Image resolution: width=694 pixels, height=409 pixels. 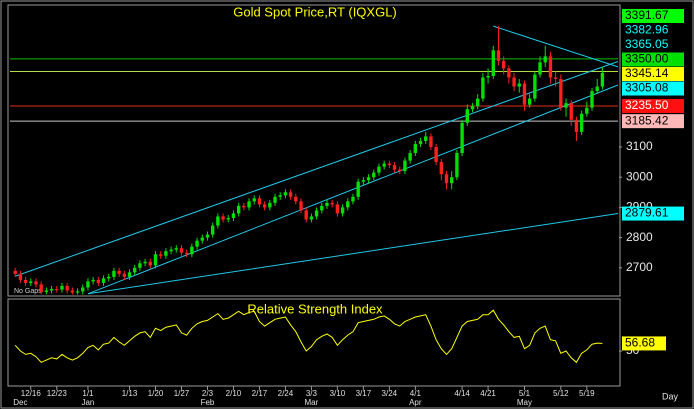 I want to click on rsi-title: Relative Strength Index, so click(x=315, y=308).